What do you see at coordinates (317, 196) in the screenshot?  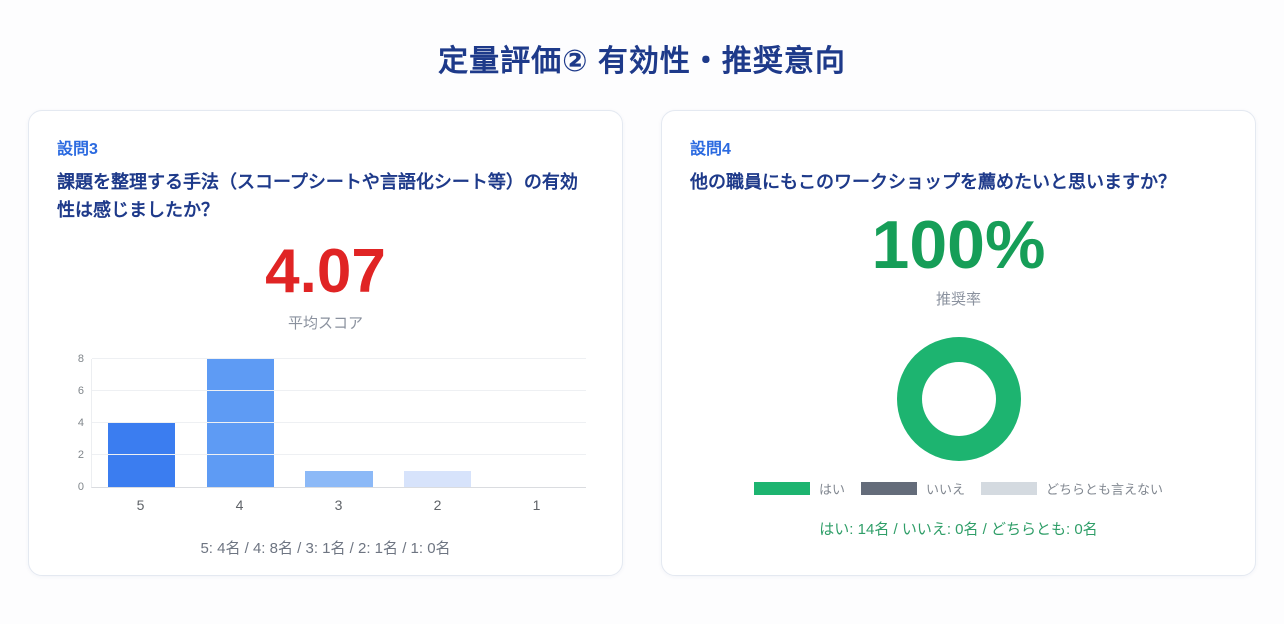 I see `question-3-text: 課題を整理する手法（スコープシートや言語化シート等）の有効性は感じましたか？` at bounding box center [317, 196].